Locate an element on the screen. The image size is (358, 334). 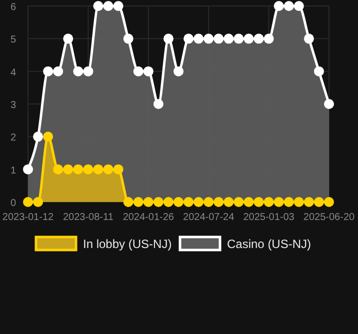
legend-label: In lobby (US-NJ) is located at coordinates (127, 244).